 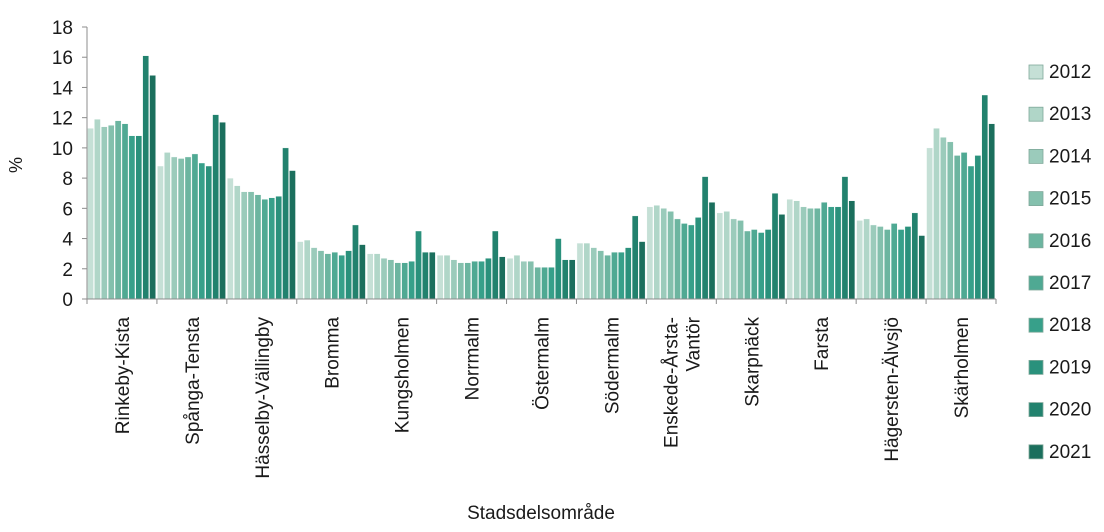 I want to click on legend-label-2017: 2017, so click(x=1070, y=283).